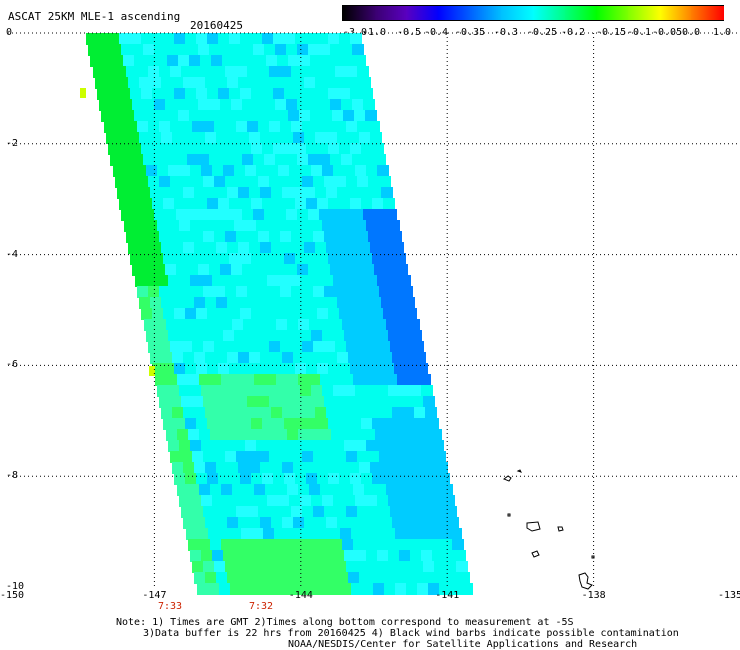 The width and height of the screenshot is (740, 650). Describe the element at coordinates (154, 595) in the screenshot. I see `longitude-tick-label: -147` at that location.